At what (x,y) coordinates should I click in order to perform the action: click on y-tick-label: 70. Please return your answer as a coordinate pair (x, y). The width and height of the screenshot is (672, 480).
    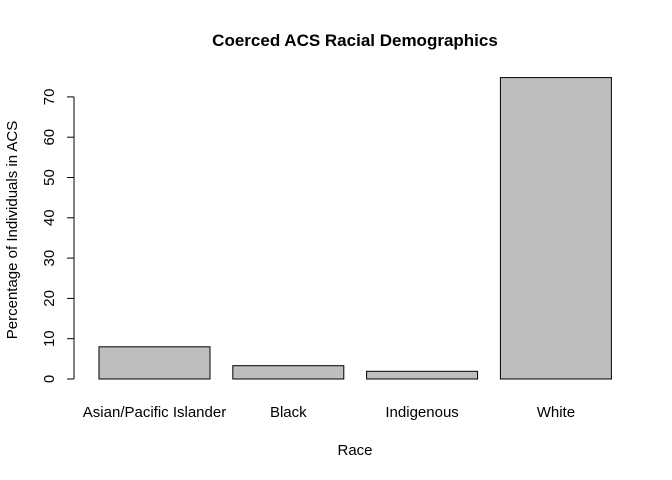
    Looking at the image, I should click on (49, 97).